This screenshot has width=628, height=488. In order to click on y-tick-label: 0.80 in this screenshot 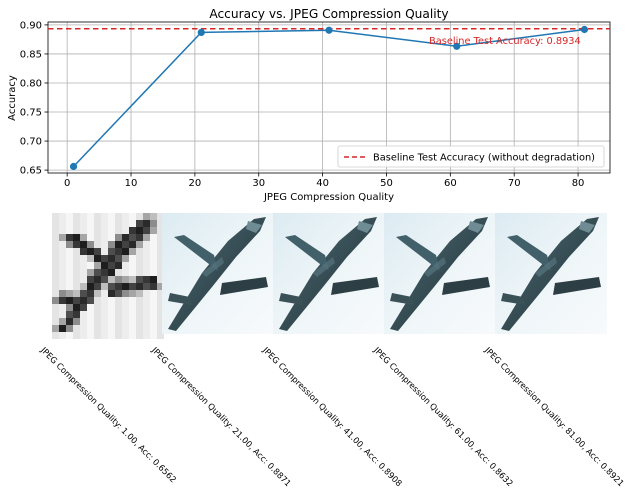, I will do `click(31, 83)`.